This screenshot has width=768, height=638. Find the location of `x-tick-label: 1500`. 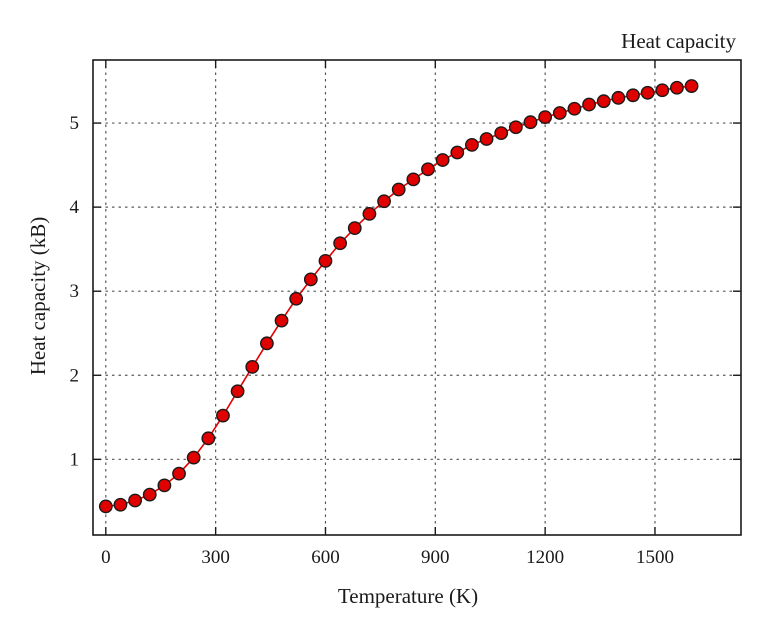

x-tick-label: 1500 is located at coordinates (655, 557).